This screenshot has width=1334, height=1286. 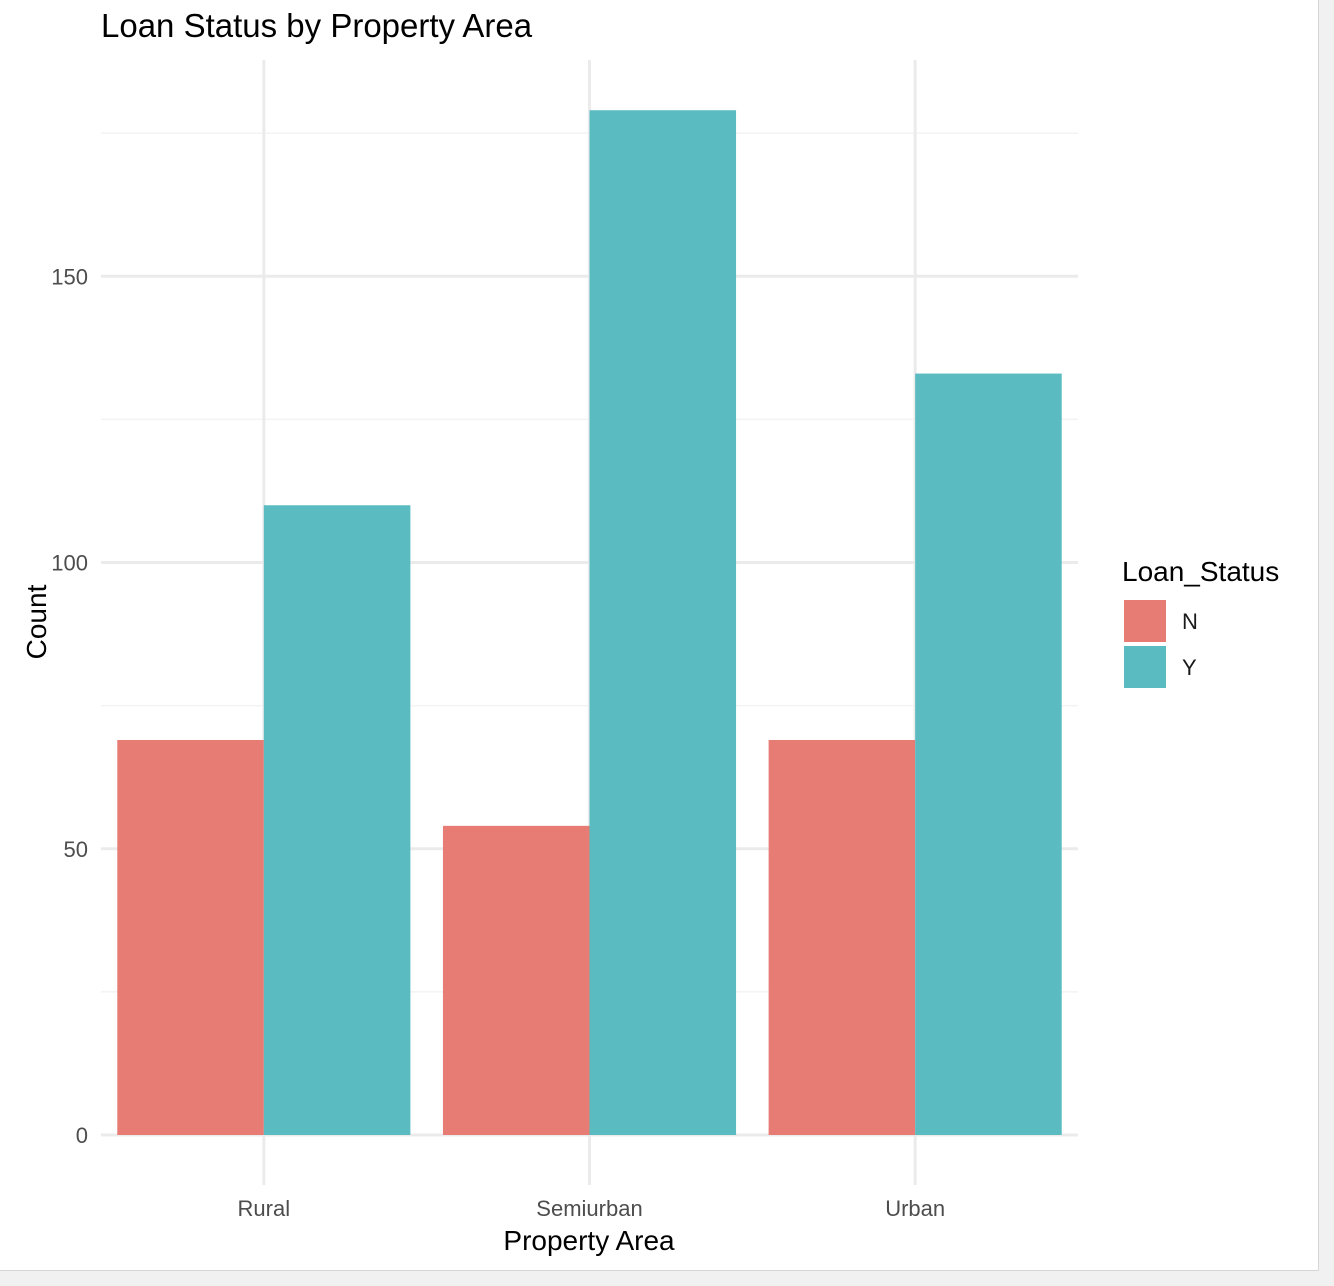 I want to click on bar-Y-Rural, so click(x=337, y=820).